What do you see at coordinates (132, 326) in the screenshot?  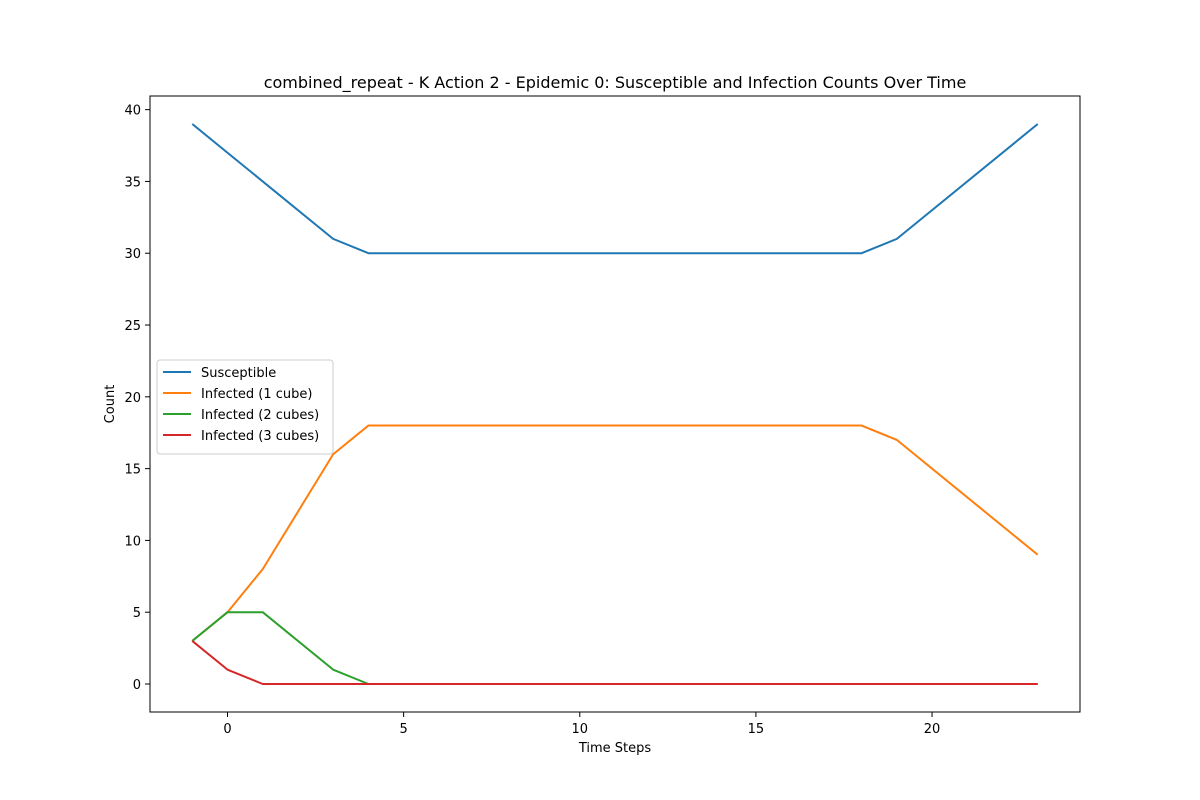 I see `y-tick-label-5: 25` at bounding box center [132, 326].